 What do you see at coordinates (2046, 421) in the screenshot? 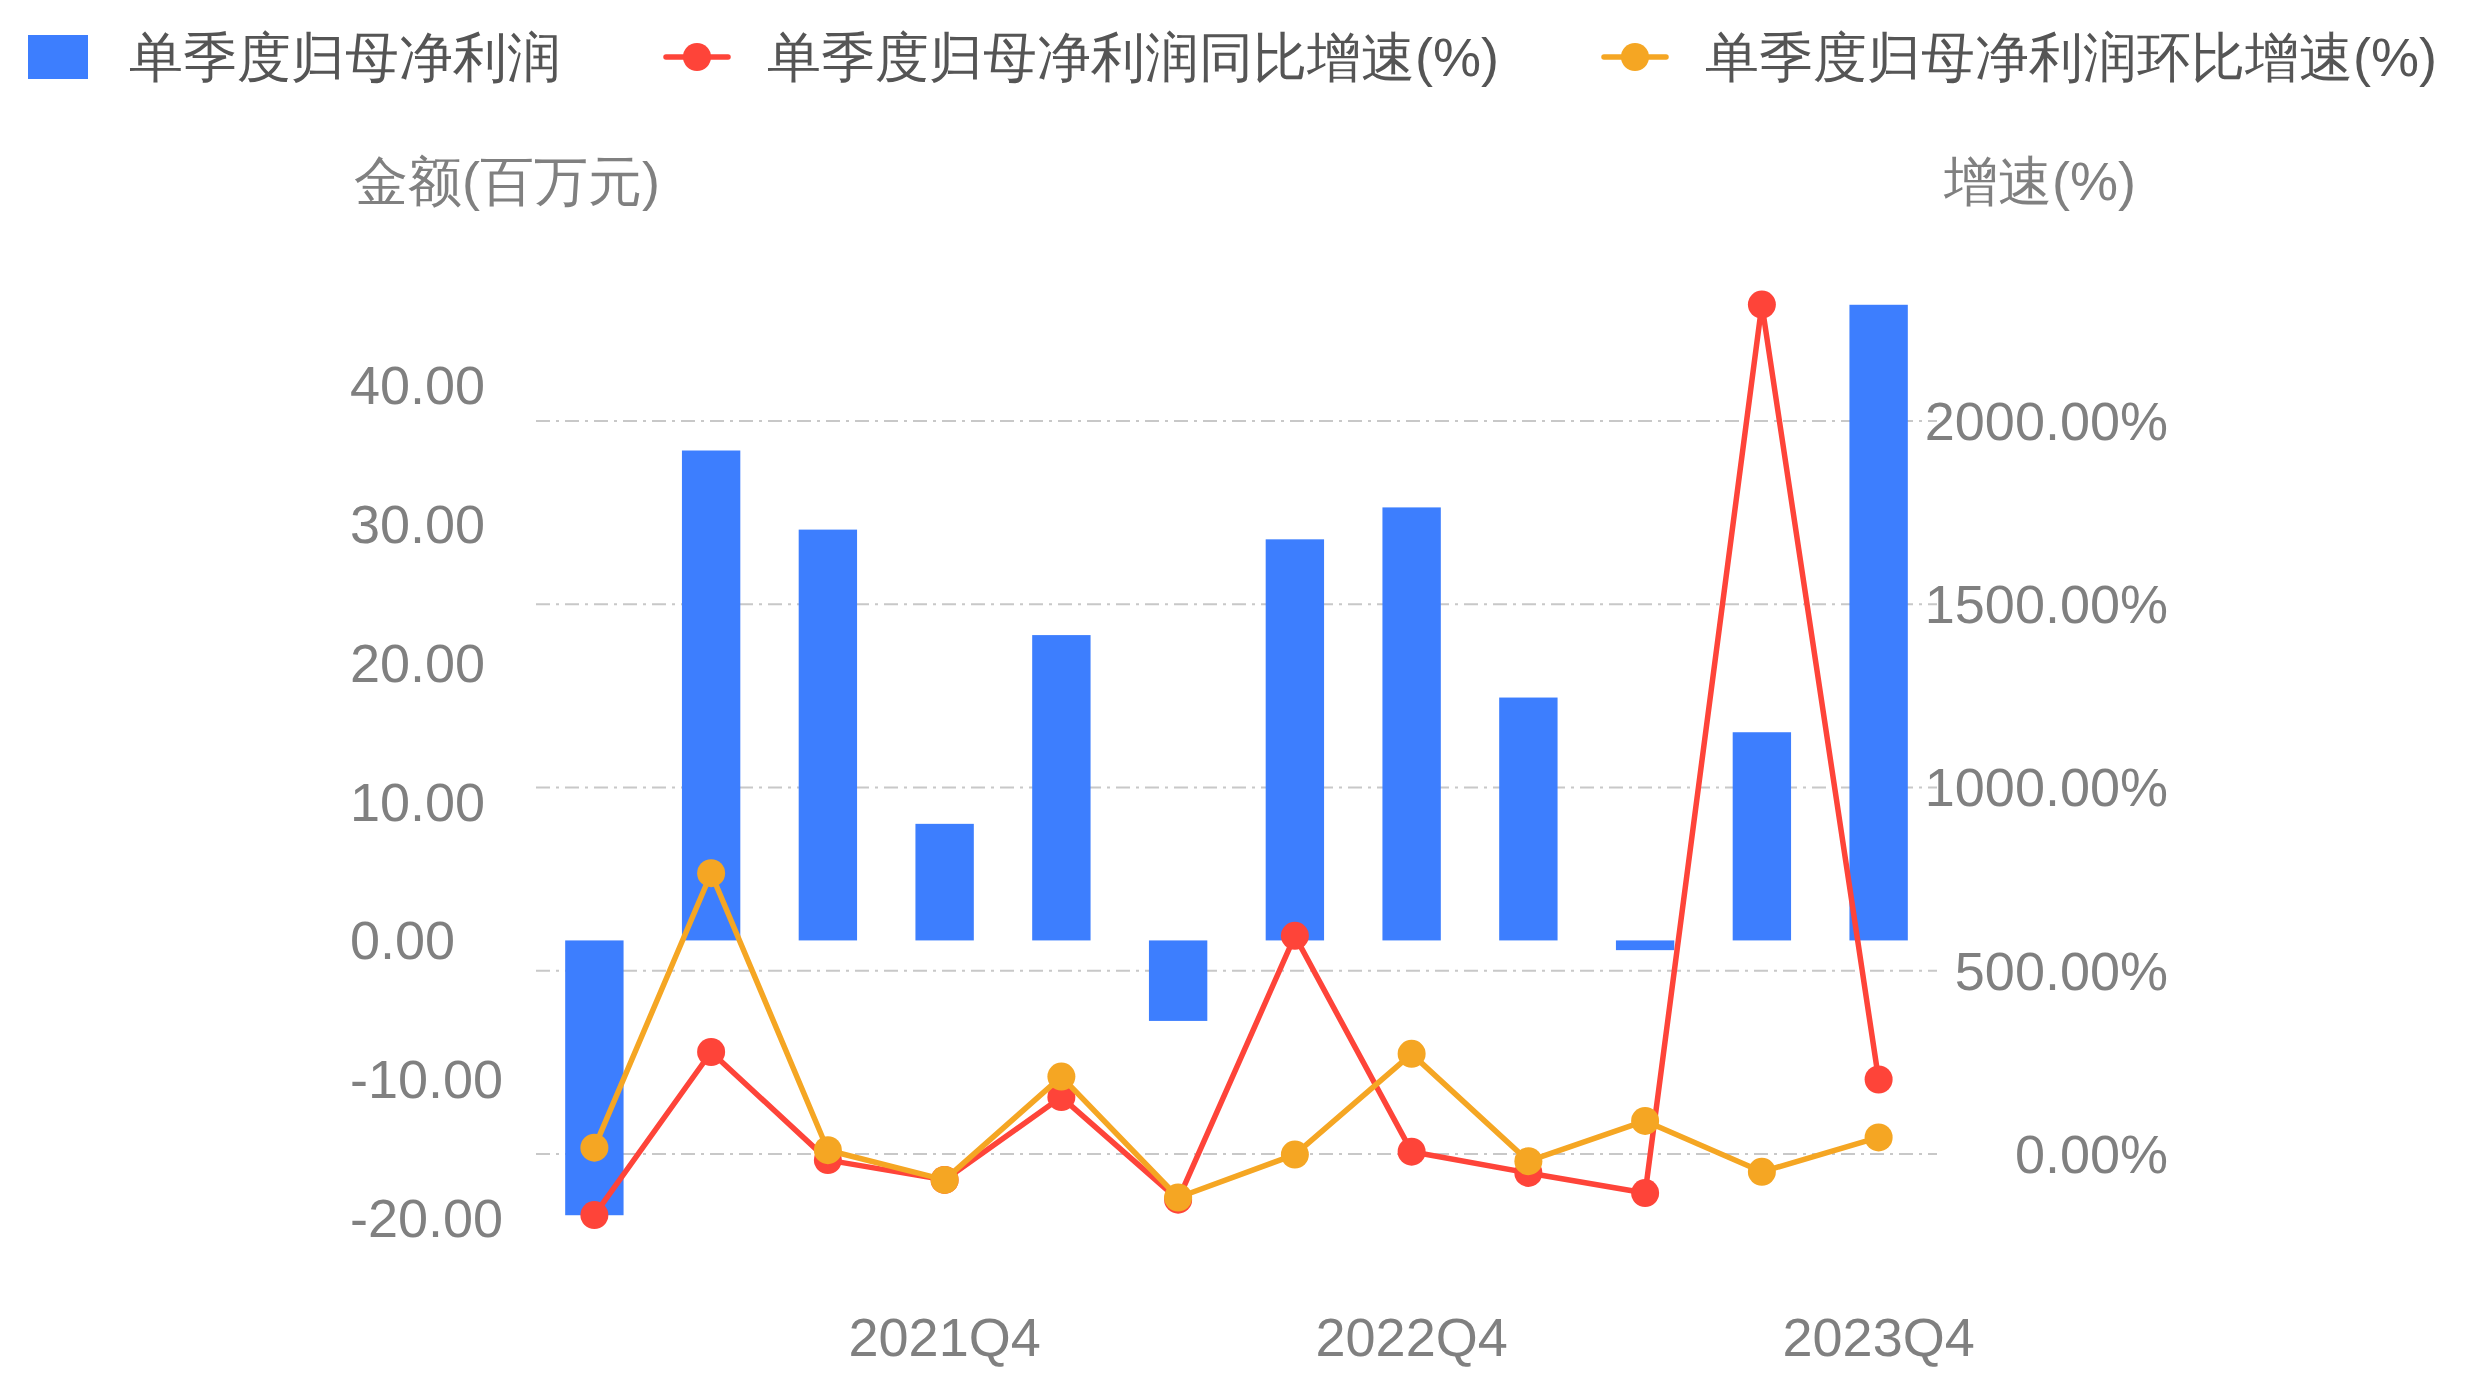
I see `y2-tick-label: 2000.00%` at bounding box center [2046, 421].